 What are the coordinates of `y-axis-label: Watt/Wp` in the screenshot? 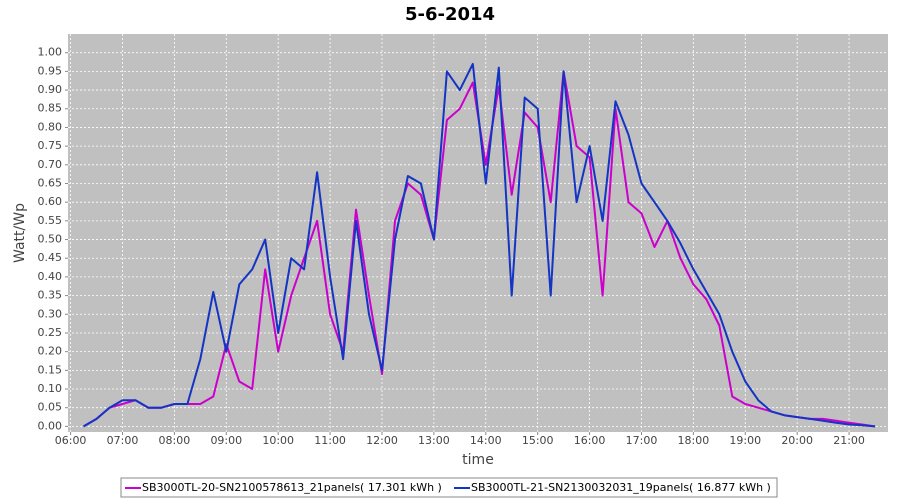 It's located at (20, 233).